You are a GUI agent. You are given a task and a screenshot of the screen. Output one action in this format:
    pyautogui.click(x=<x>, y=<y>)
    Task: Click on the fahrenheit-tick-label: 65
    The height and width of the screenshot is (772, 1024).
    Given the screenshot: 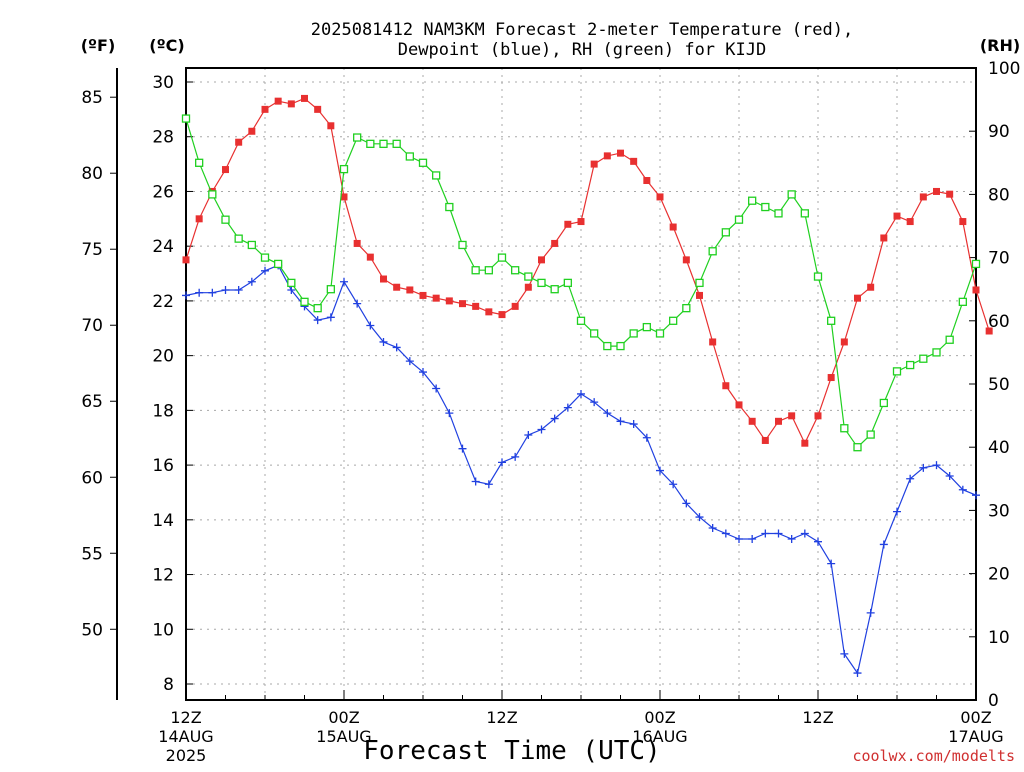 What is the action you would take?
    pyautogui.click(x=92, y=402)
    